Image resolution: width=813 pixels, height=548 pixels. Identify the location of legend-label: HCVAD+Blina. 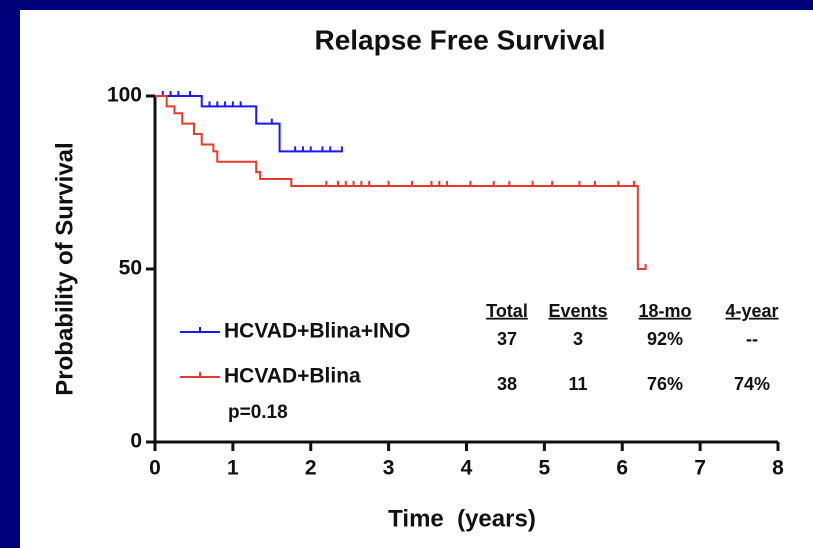
(292, 376).